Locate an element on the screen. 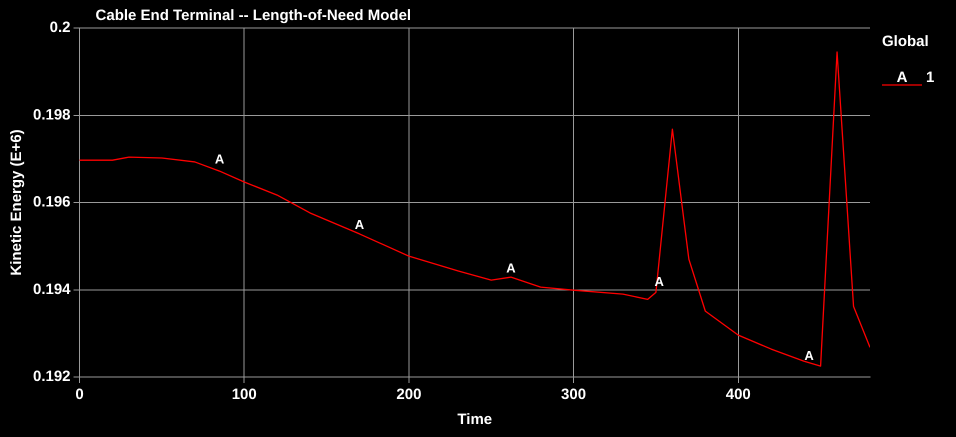 This screenshot has height=437, width=956. x-tick-label: 300 is located at coordinates (573, 395).